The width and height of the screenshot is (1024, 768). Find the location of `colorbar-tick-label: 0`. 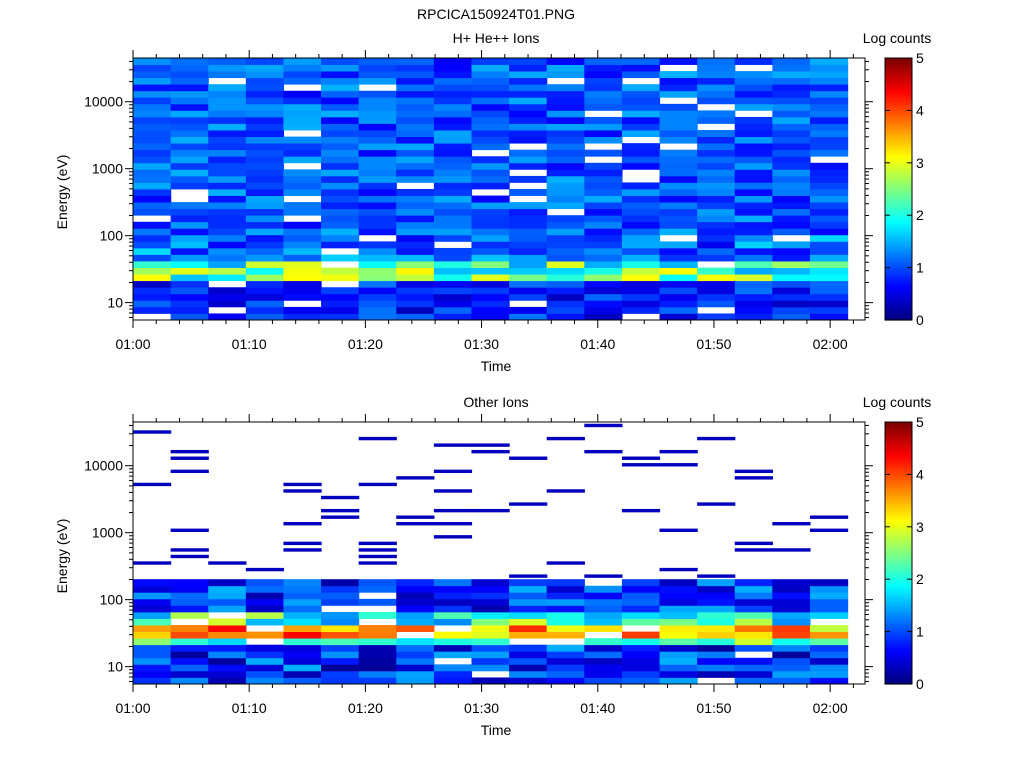

colorbar-tick-label: 0 is located at coordinates (920, 320).